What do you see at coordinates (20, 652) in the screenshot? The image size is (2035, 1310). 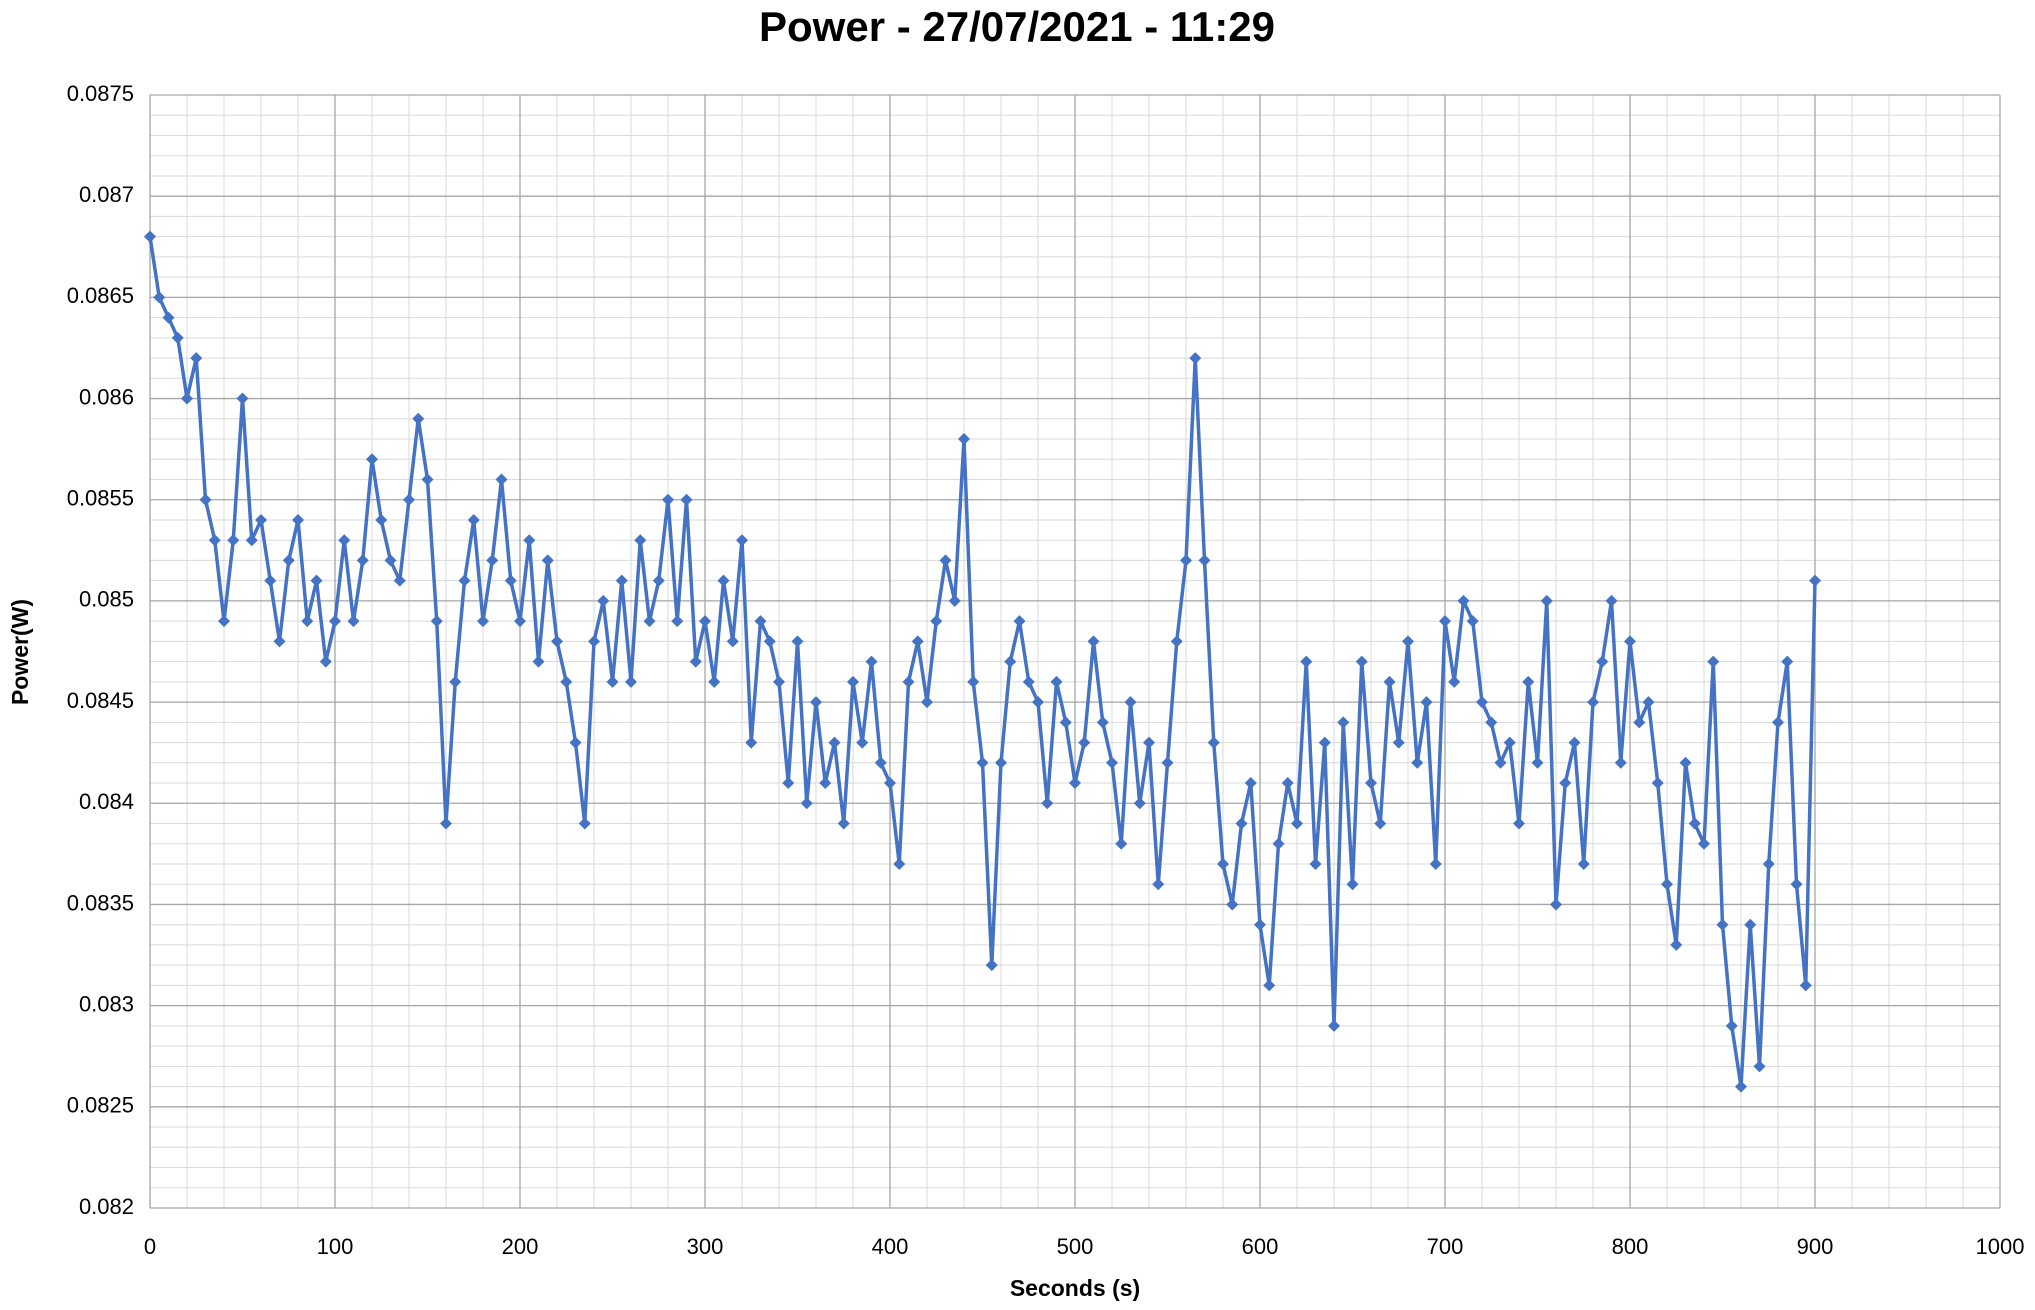 I see `y-axis-label: Power(W)` at bounding box center [20, 652].